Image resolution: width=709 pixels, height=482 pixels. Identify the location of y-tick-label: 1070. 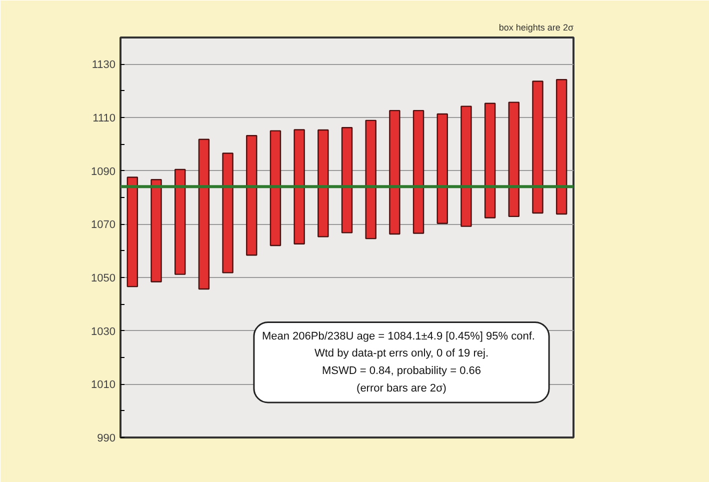
(103, 225).